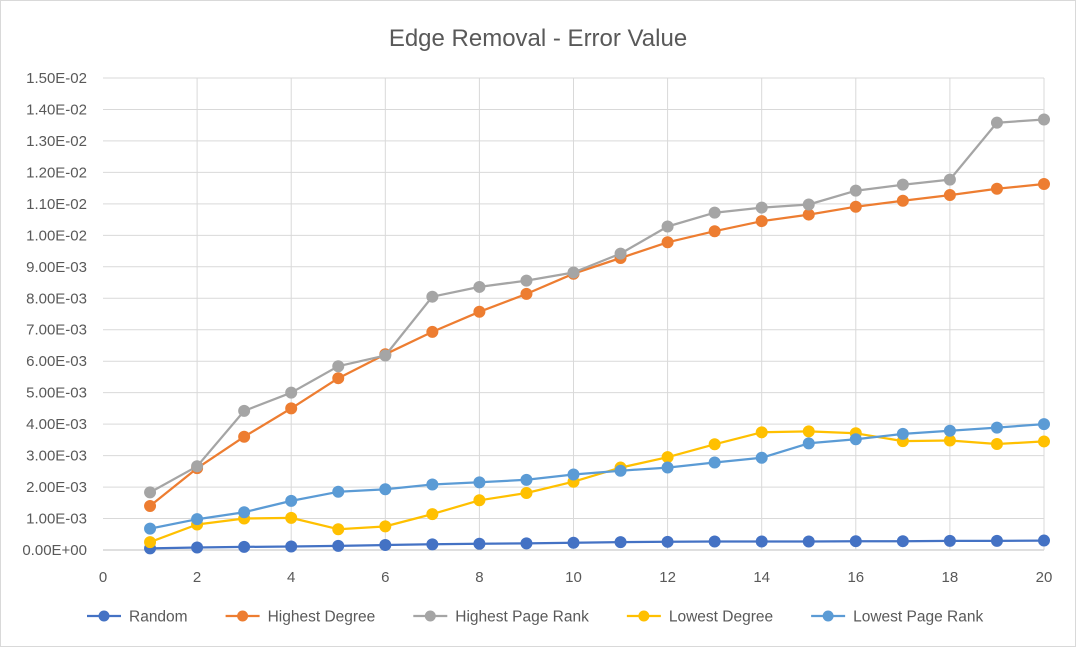 The image size is (1076, 647). I want to click on legend-label: Highest Degree, so click(322, 617).